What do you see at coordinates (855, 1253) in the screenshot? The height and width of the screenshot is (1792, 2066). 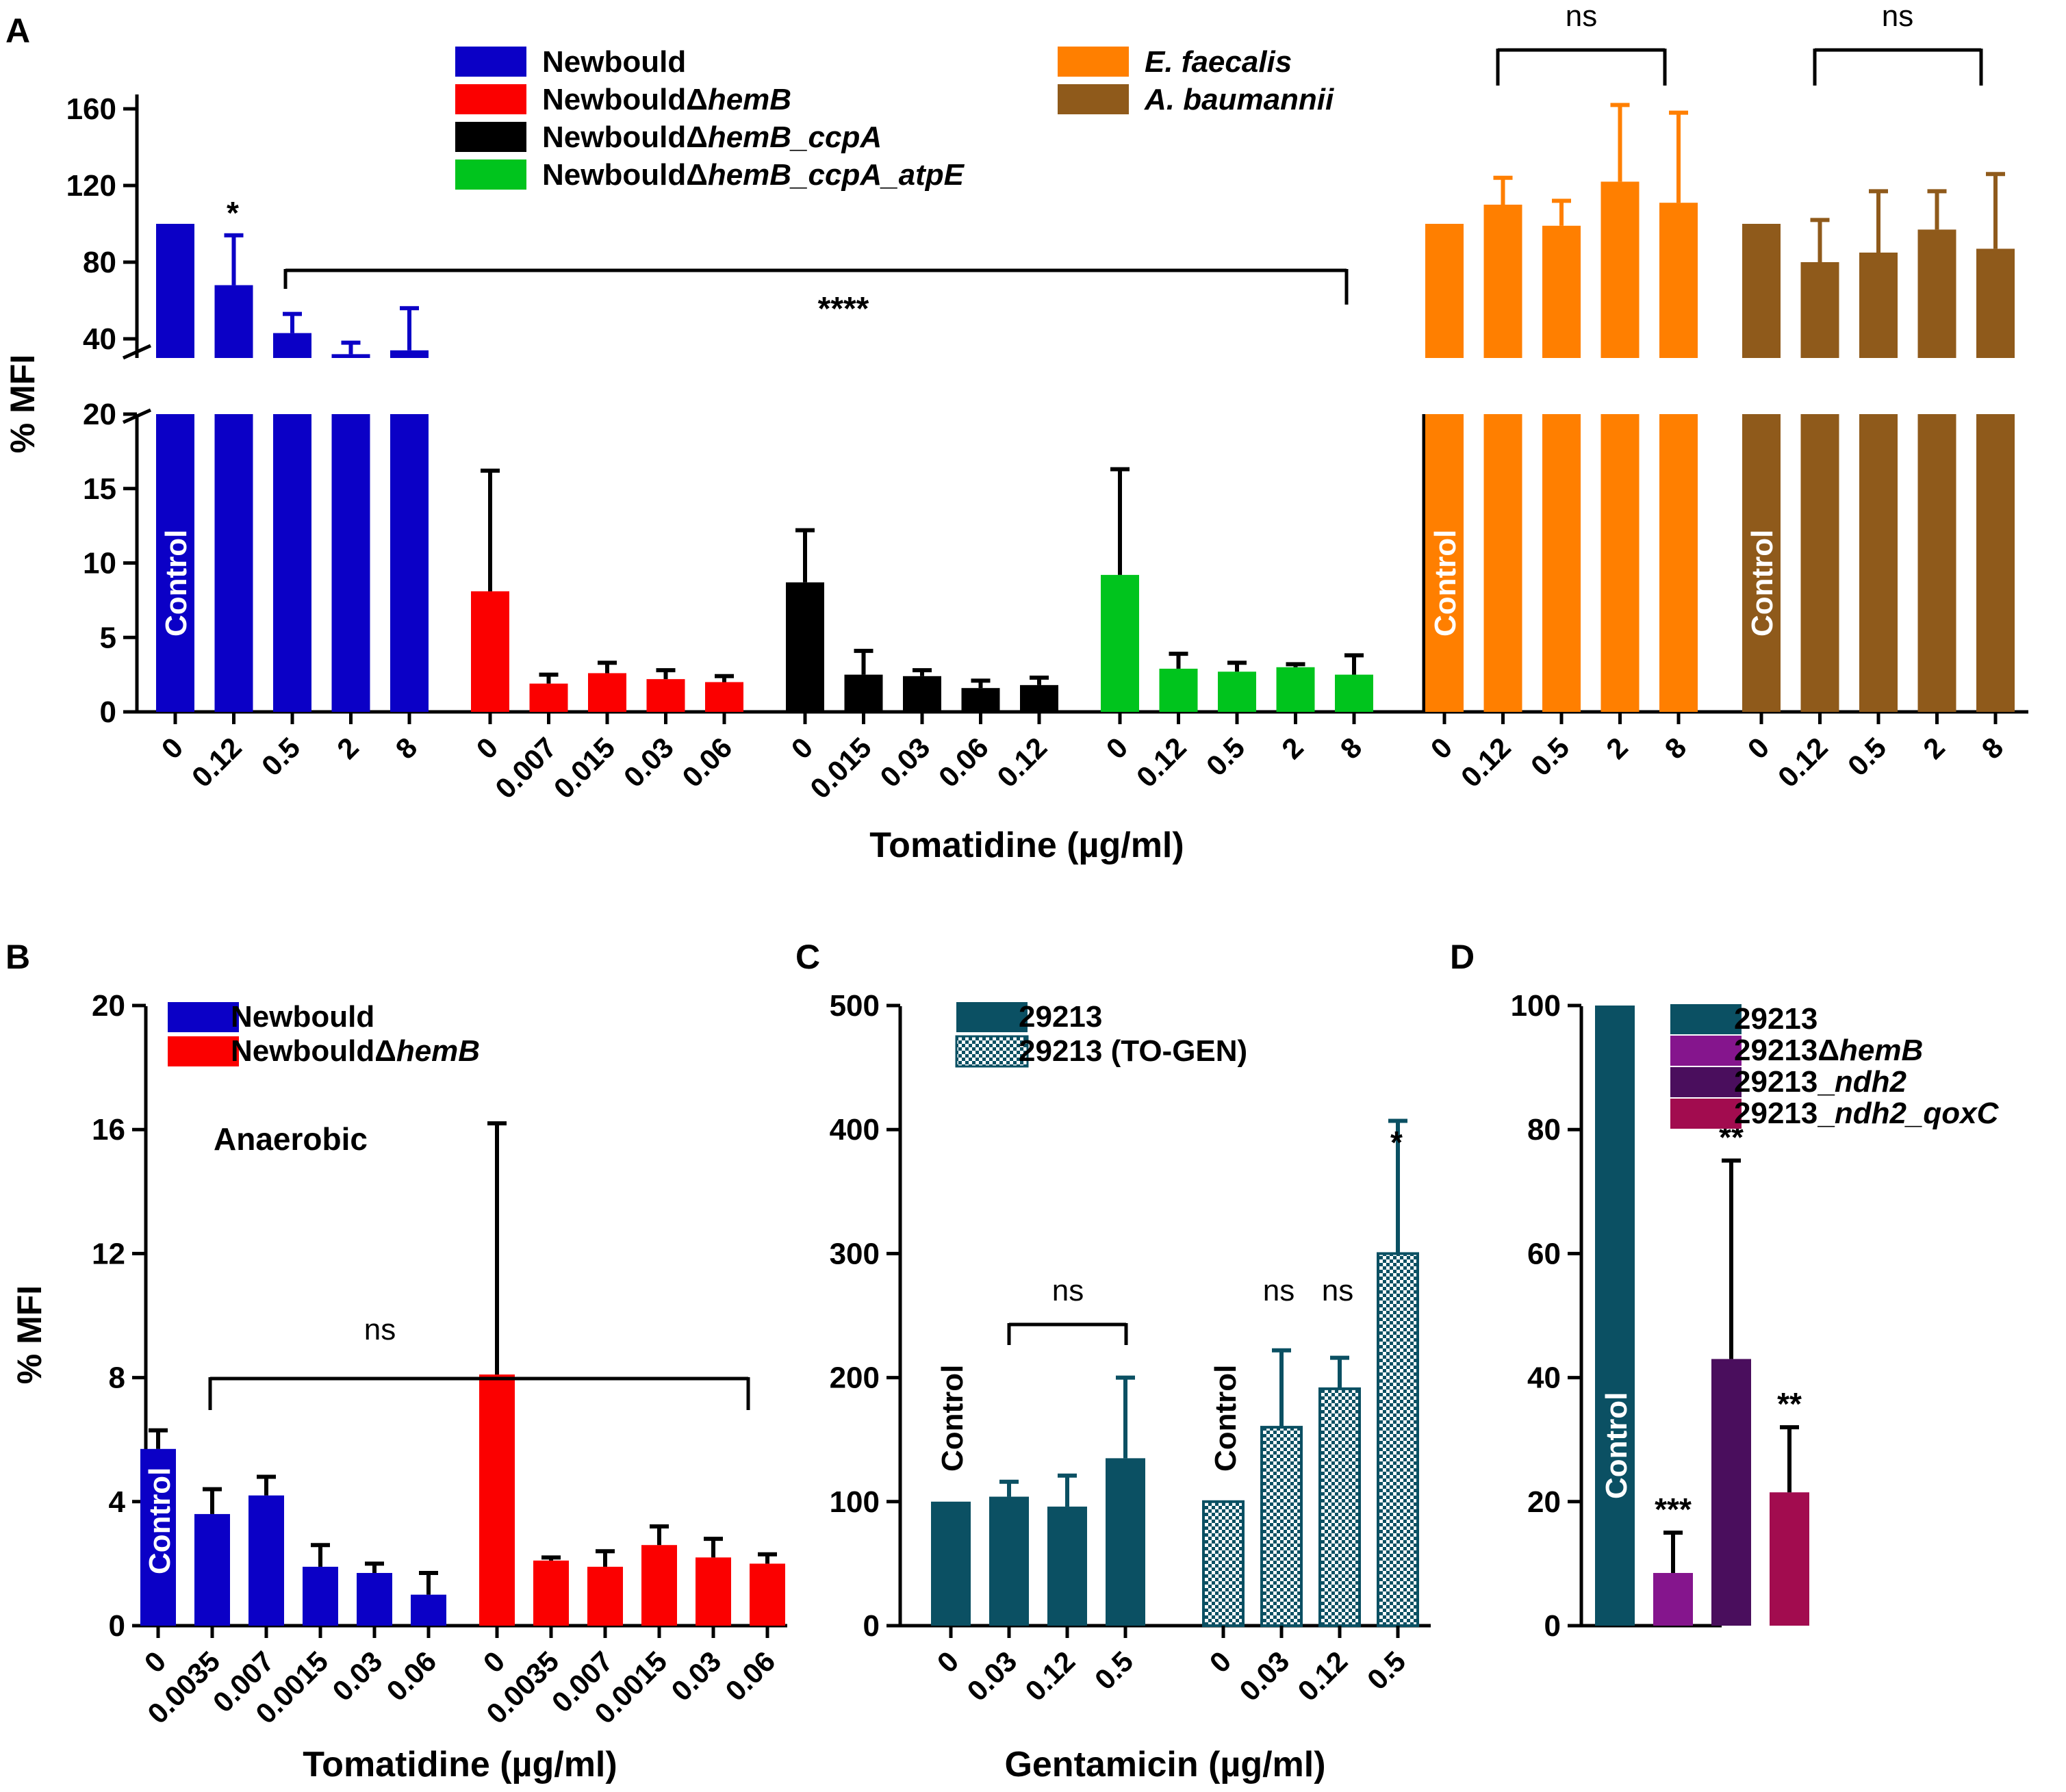 I see `c-ytick-label: 300` at bounding box center [855, 1253].